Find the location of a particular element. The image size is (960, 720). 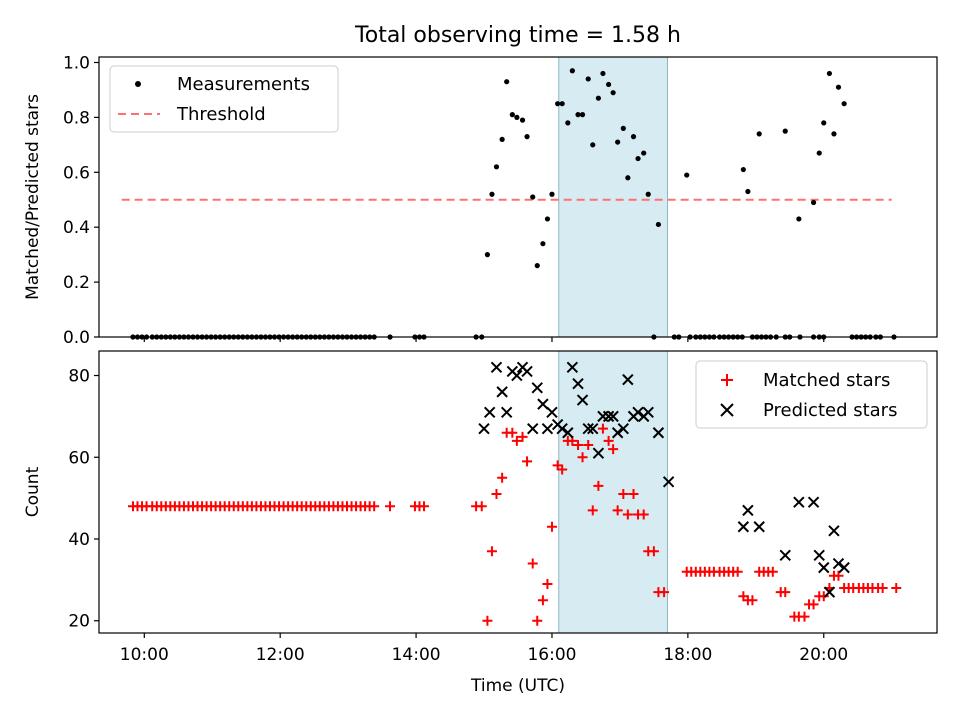

y-tick-label: 0.6 is located at coordinates (76, 173).